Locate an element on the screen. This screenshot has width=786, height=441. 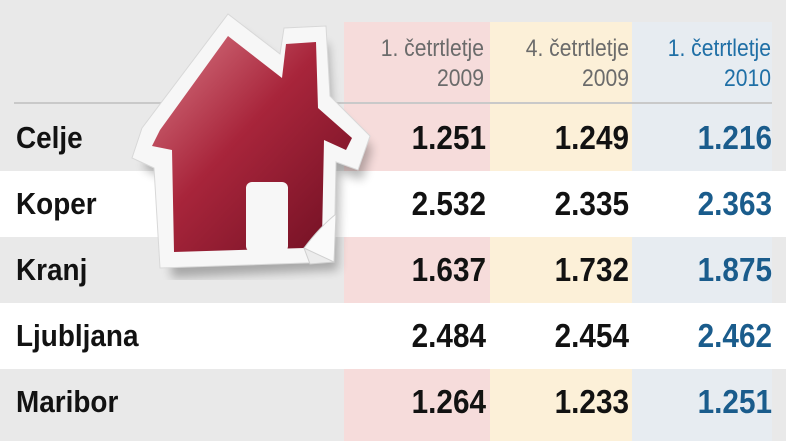
city-name: Maribor is located at coordinates (67, 401).